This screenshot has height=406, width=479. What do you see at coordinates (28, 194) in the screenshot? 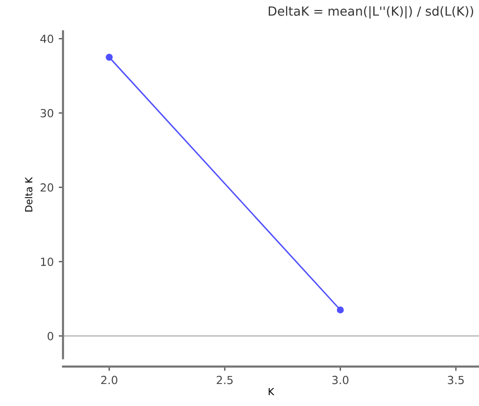
I see `y-axis-title: Delta K` at bounding box center [28, 194].